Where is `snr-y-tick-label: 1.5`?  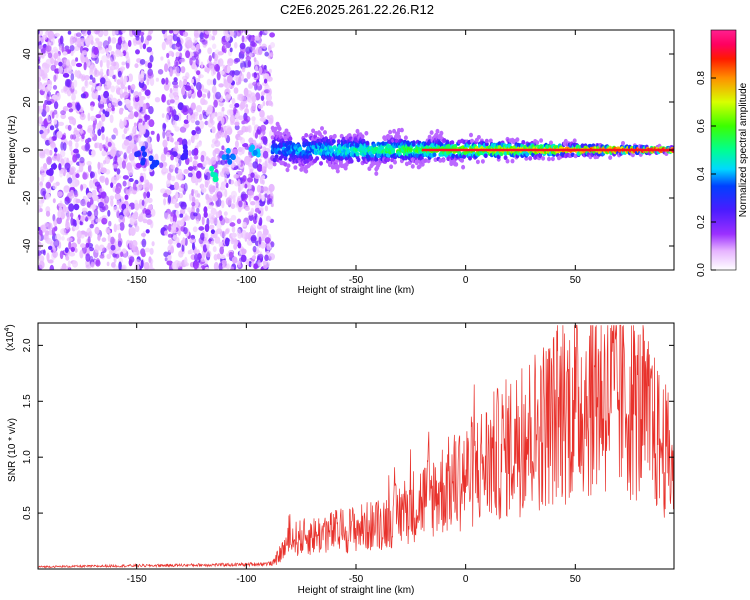 snr-y-tick-label: 1.5 is located at coordinates (27, 401).